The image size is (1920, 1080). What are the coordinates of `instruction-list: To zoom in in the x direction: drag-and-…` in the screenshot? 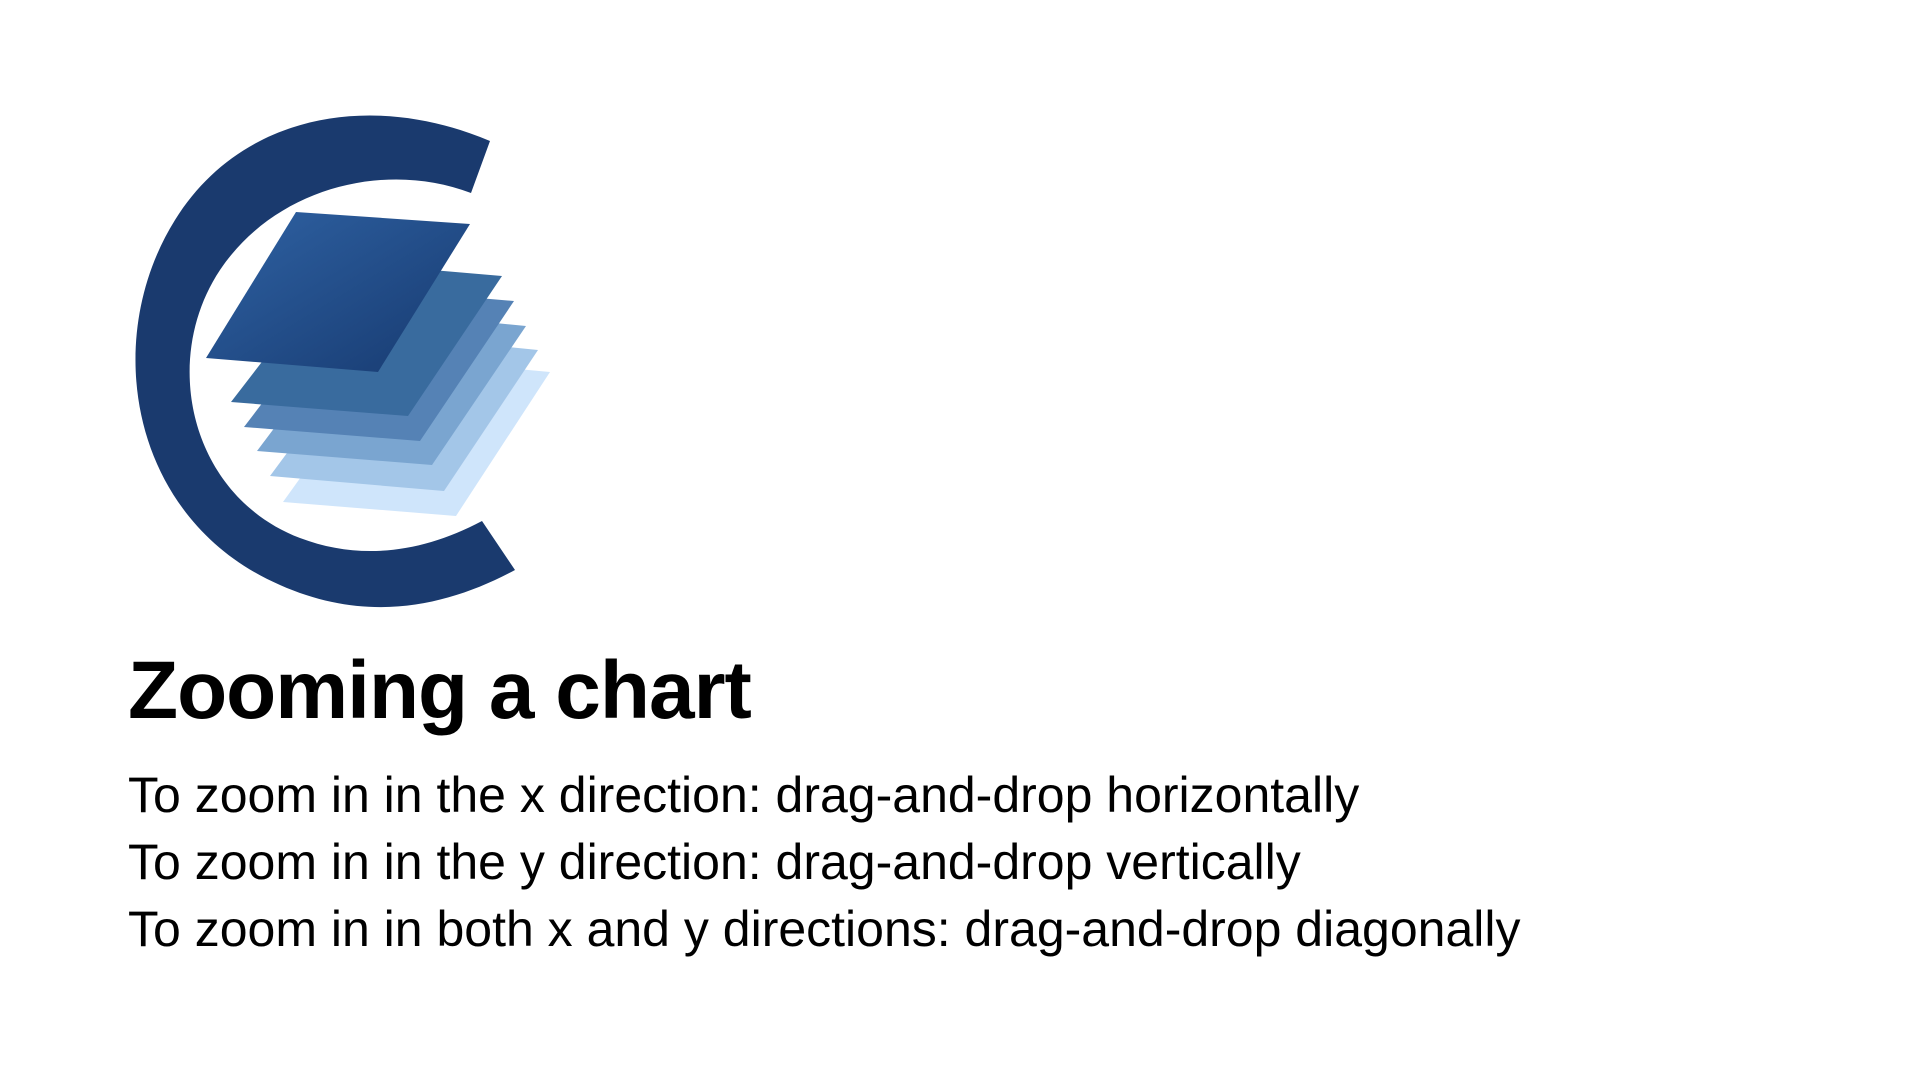 It's located at (824, 862).